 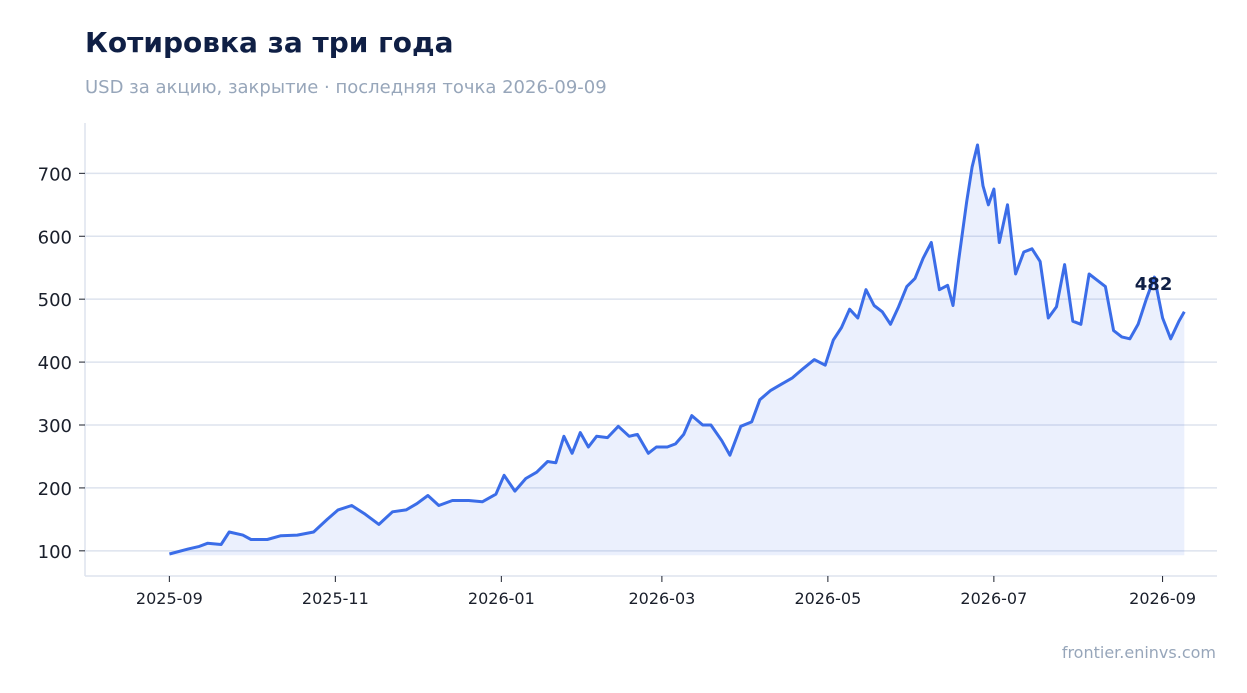 What do you see at coordinates (169, 598) in the screenshot?
I see `x-tick-label: 2025-09` at bounding box center [169, 598].